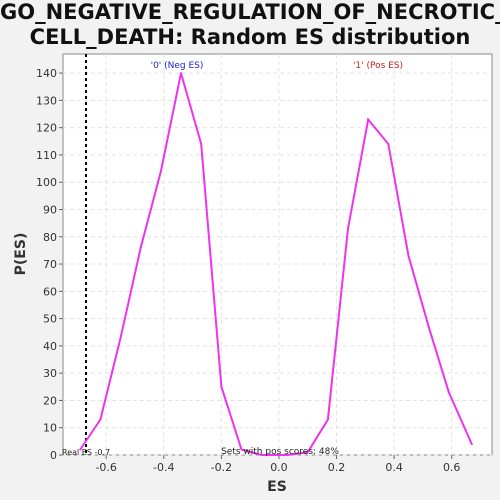  Describe the element at coordinates (50, 373) in the screenshot. I see `y-tick-label: 30` at that location.